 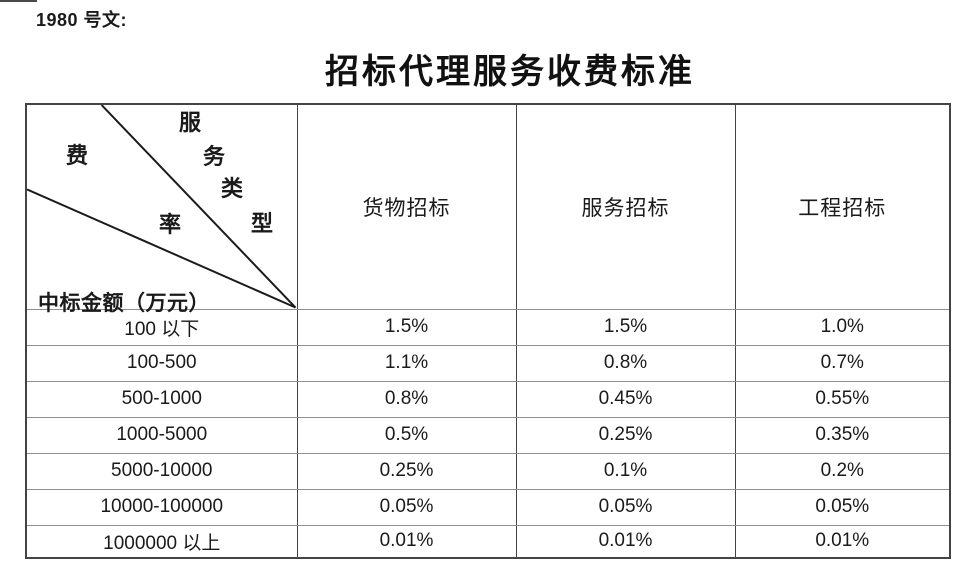 What do you see at coordinates (406, 363) in the screenshot?
I see `rate-cell: 1.1%` at bounding box center [406, 363].